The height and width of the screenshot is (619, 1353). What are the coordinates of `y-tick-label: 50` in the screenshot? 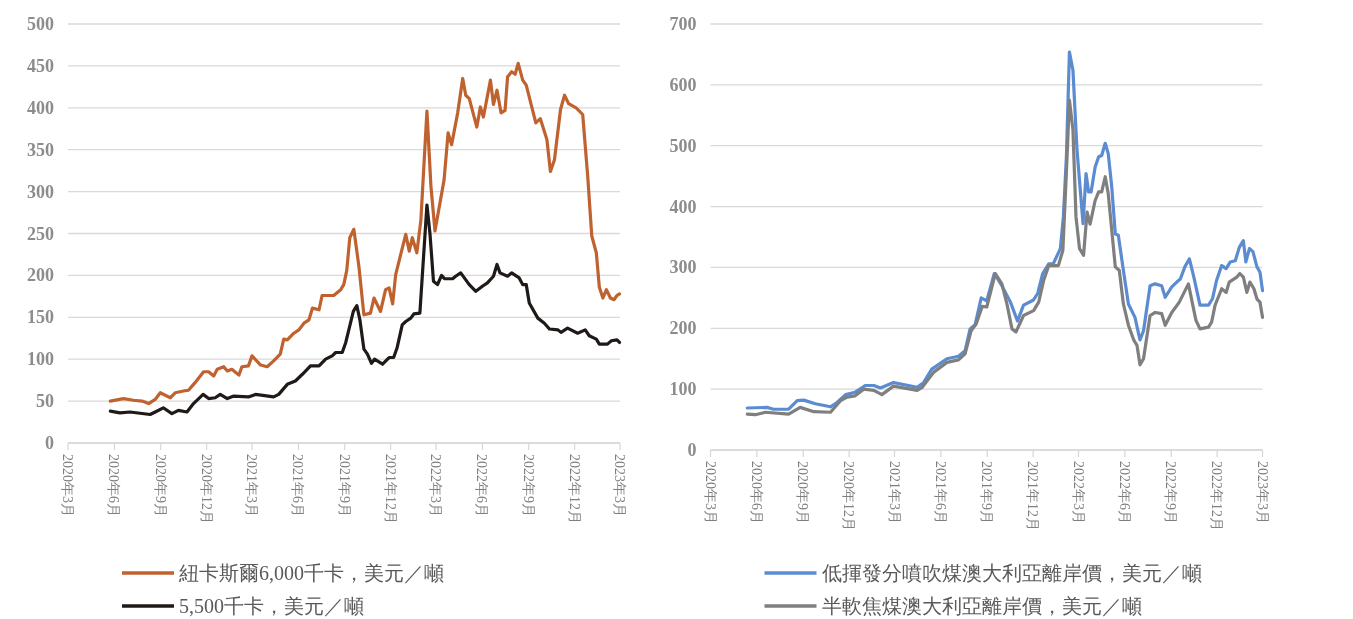 It's located at (45, 401).